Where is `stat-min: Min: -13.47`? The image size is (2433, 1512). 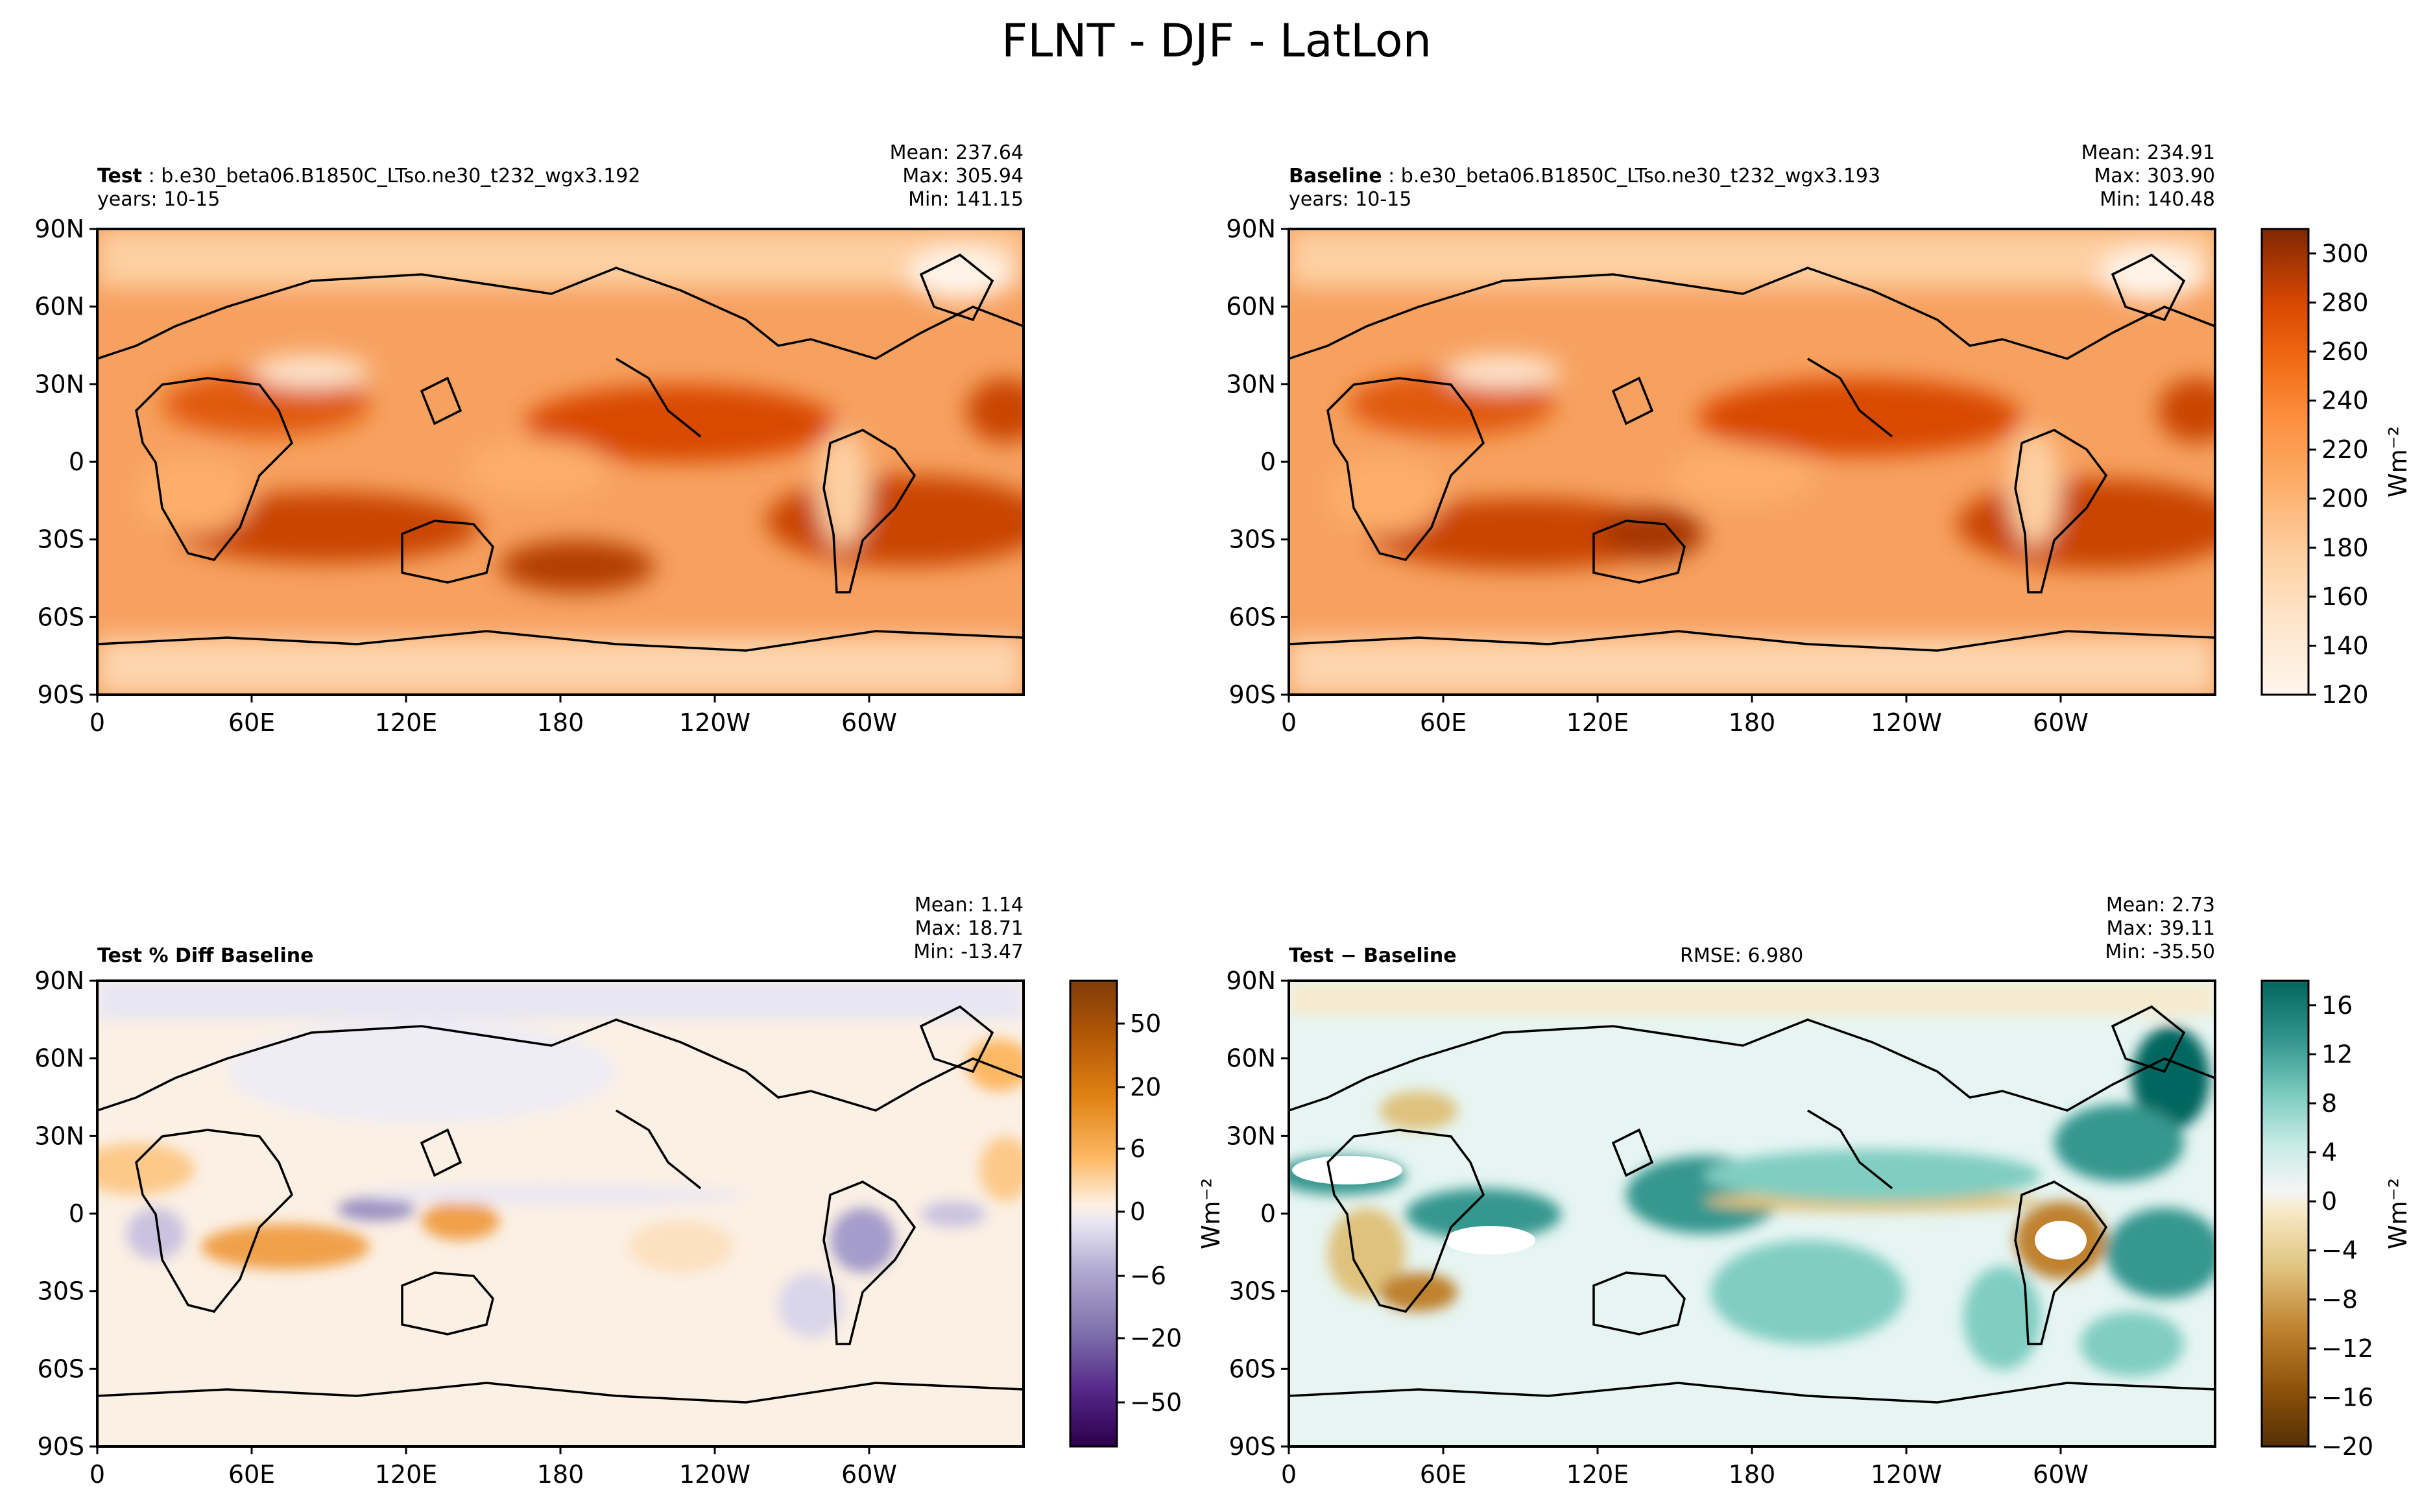 stat-min: Min: -13.47 is located at coordinates (969, 952).